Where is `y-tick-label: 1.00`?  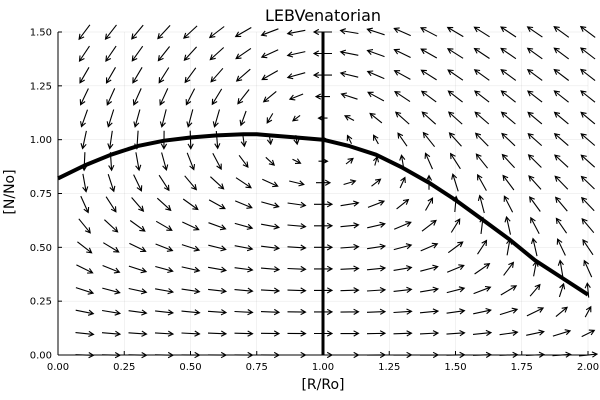
y-tick-label: 1.00 is located at coordinates (41, 140).